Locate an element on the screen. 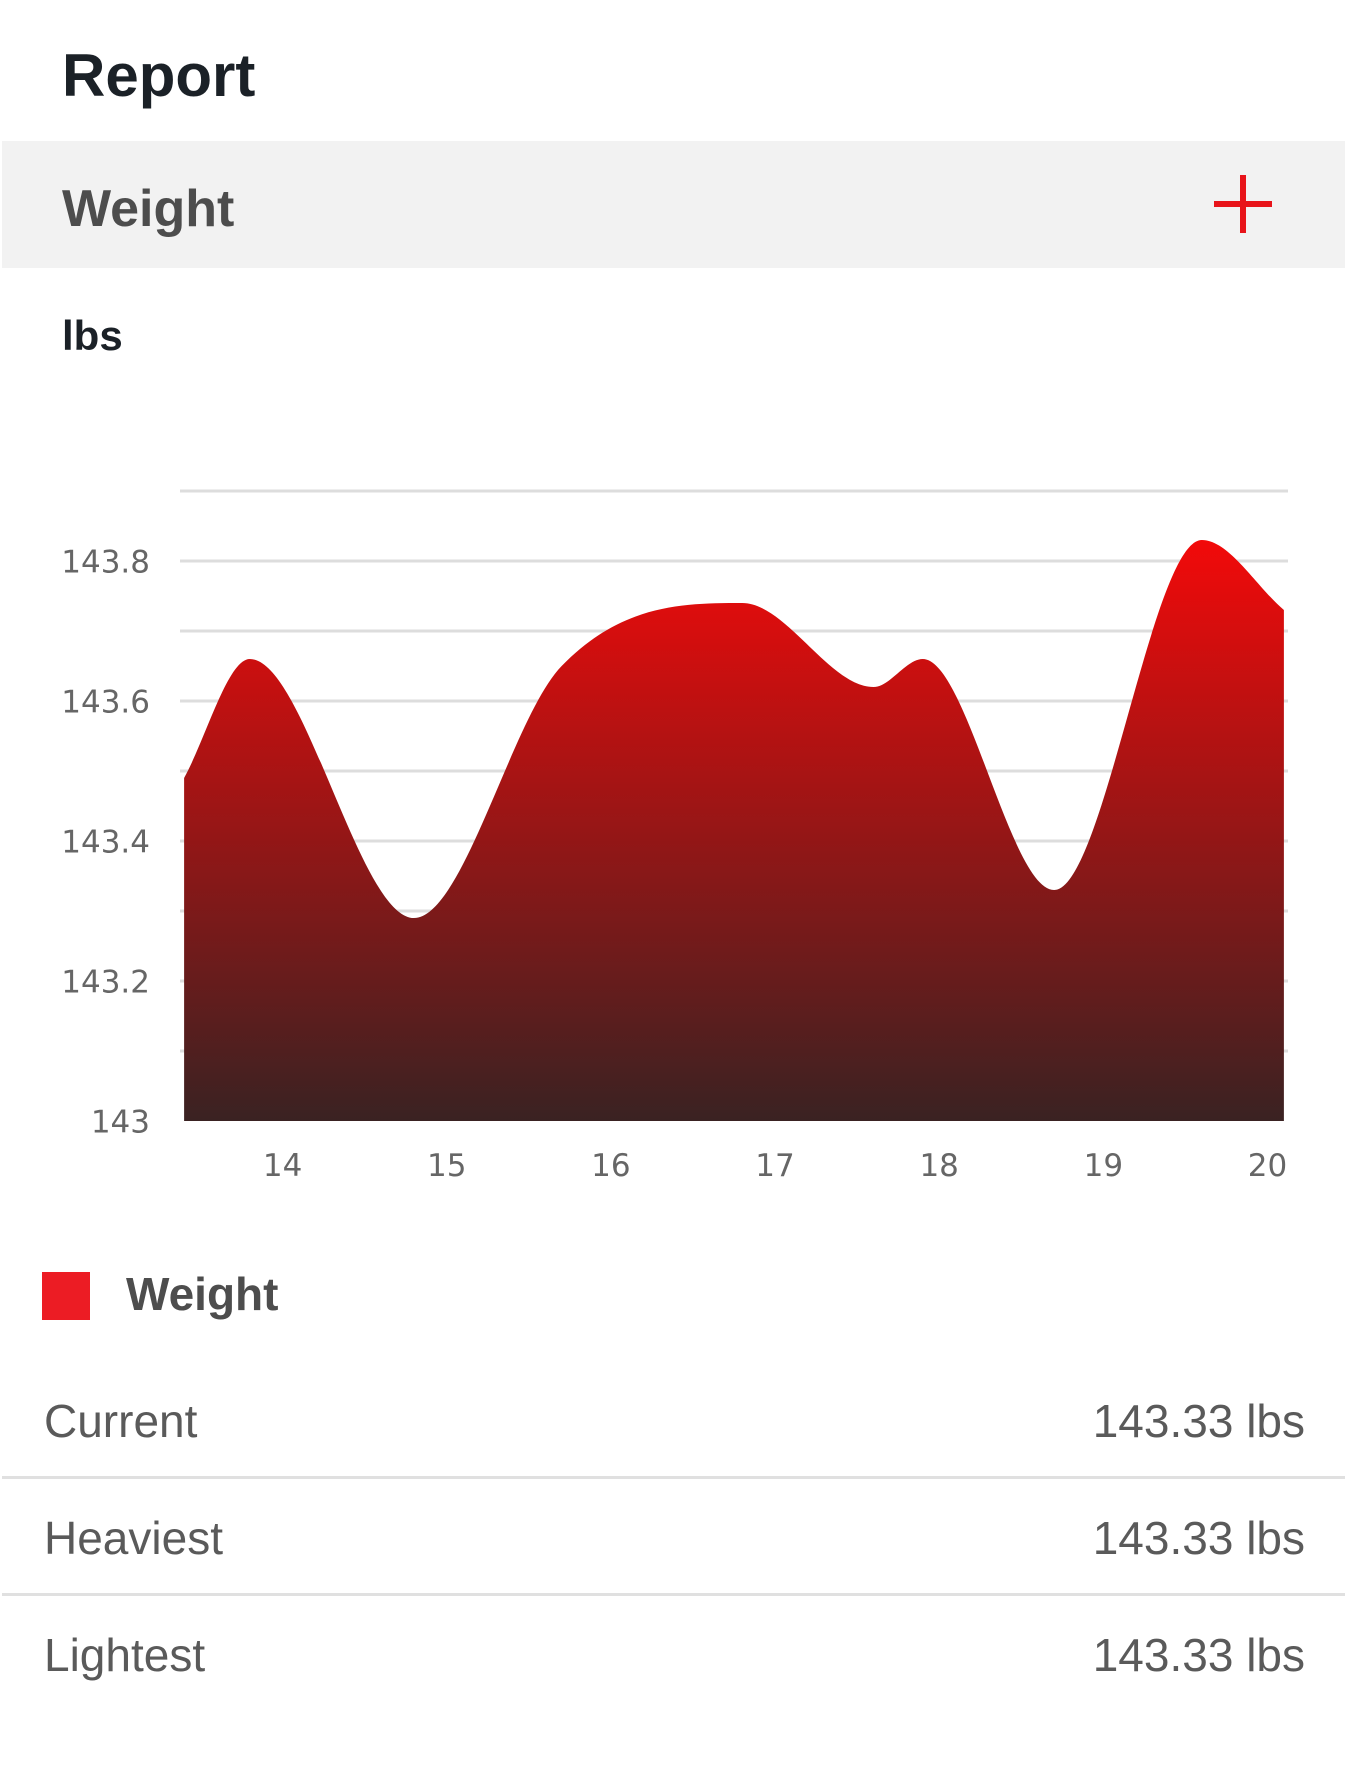 The width and height of the screenshot is (1345, 1769). x-tick-label: 15 is located at coordinates (446, 1166).